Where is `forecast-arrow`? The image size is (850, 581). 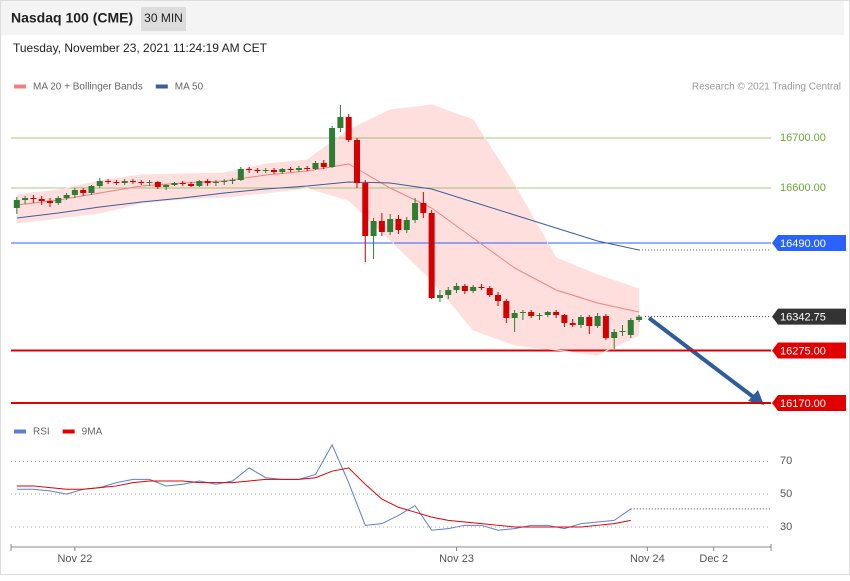 forecast-arrow is located at coordinates (702, 358).